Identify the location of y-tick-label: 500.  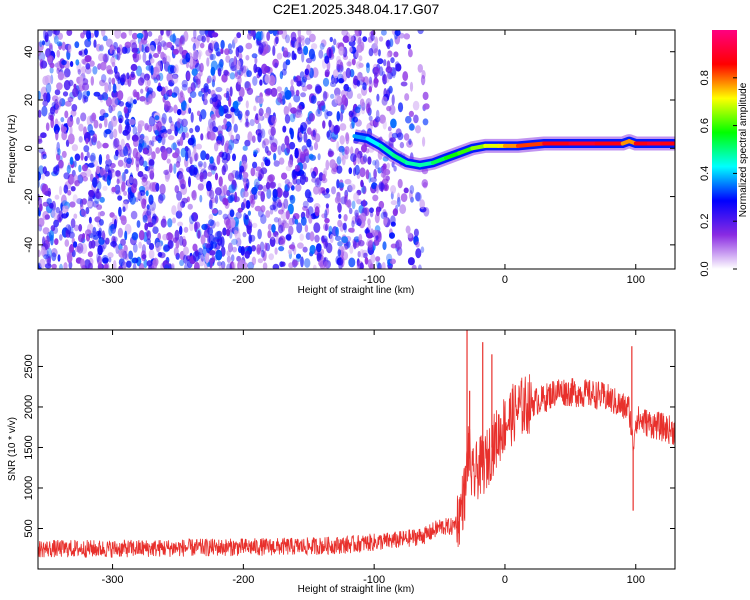
(29, 528).